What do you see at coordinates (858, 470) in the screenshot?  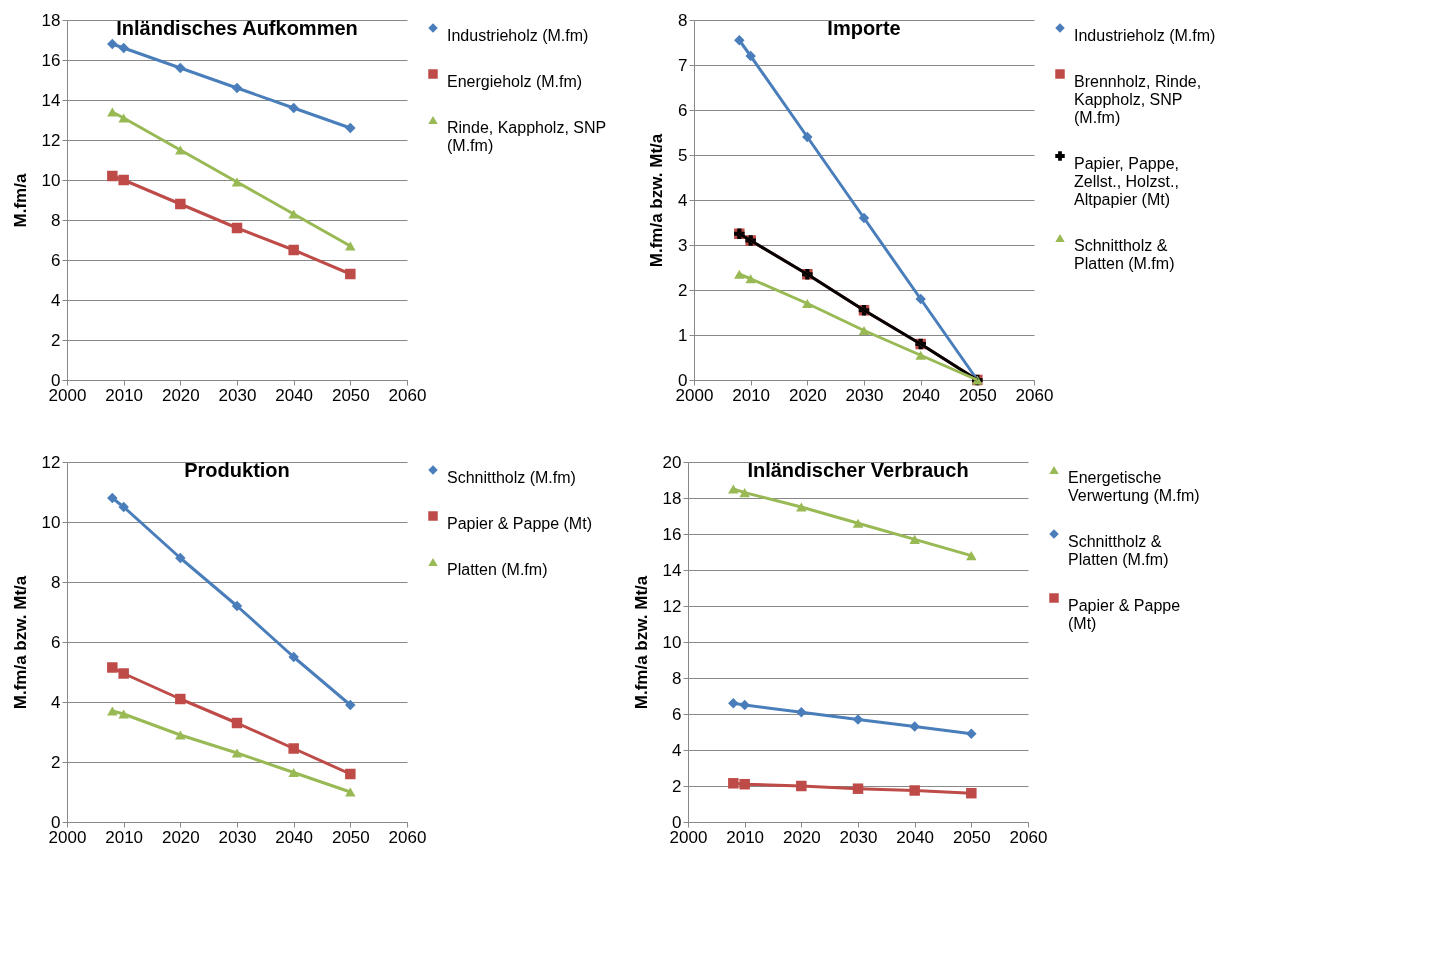 I see `chart-title: Inländischer Verbrauch` at bounding box center [858, 470].